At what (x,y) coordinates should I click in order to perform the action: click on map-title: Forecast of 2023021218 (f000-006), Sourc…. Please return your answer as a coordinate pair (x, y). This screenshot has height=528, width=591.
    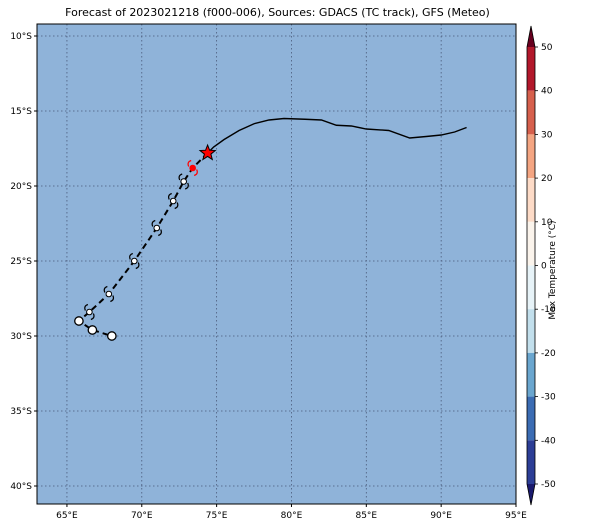
    Looking at the image, I should click on (277, 12).